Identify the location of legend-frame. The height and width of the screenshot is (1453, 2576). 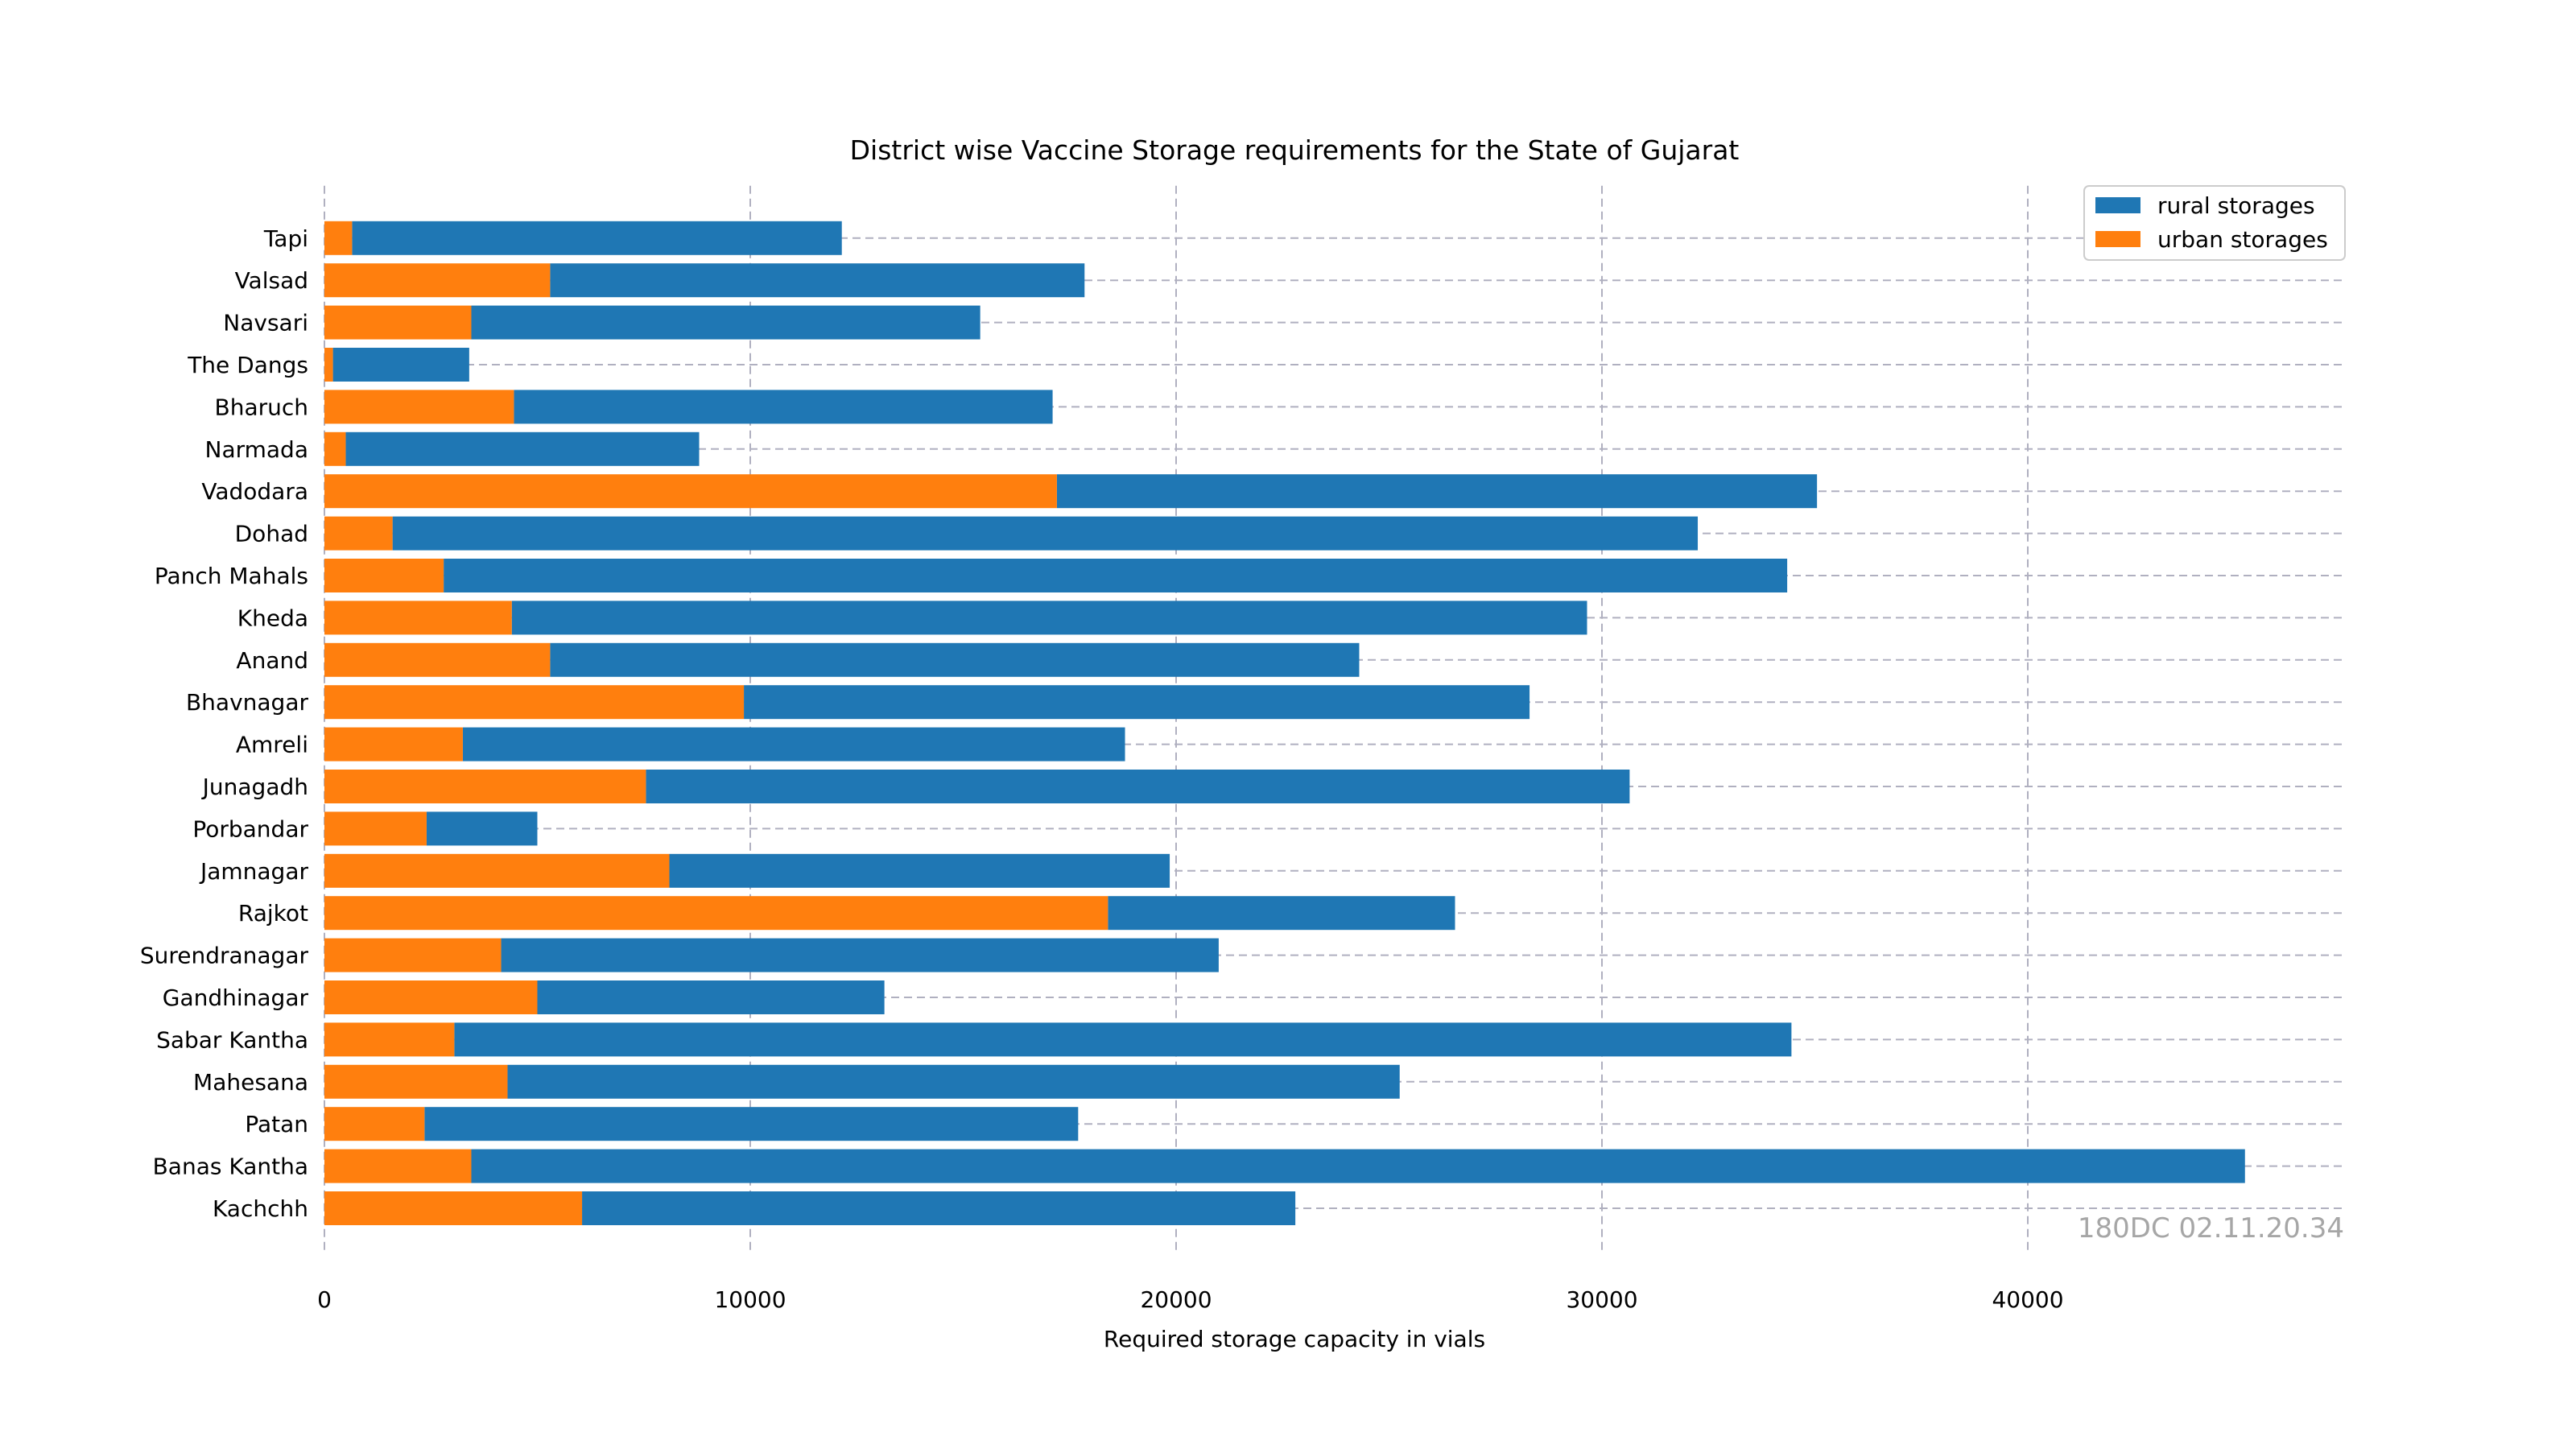
(2214, 223).